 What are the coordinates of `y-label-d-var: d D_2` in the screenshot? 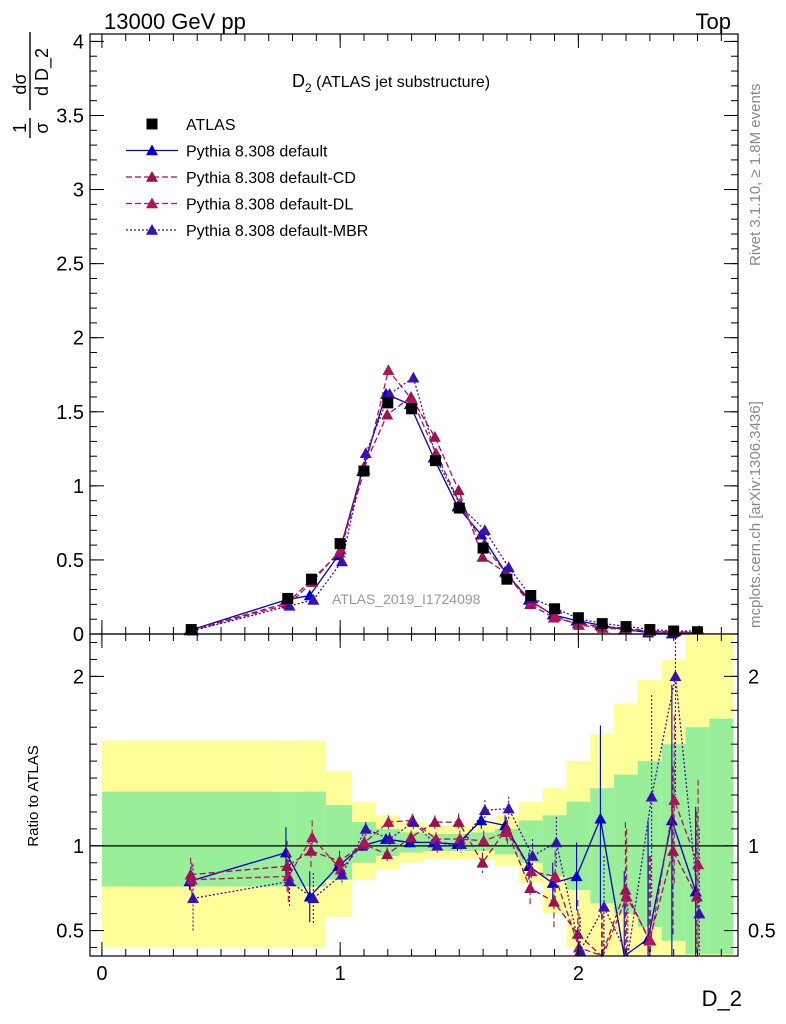 It's located at (42, 72).